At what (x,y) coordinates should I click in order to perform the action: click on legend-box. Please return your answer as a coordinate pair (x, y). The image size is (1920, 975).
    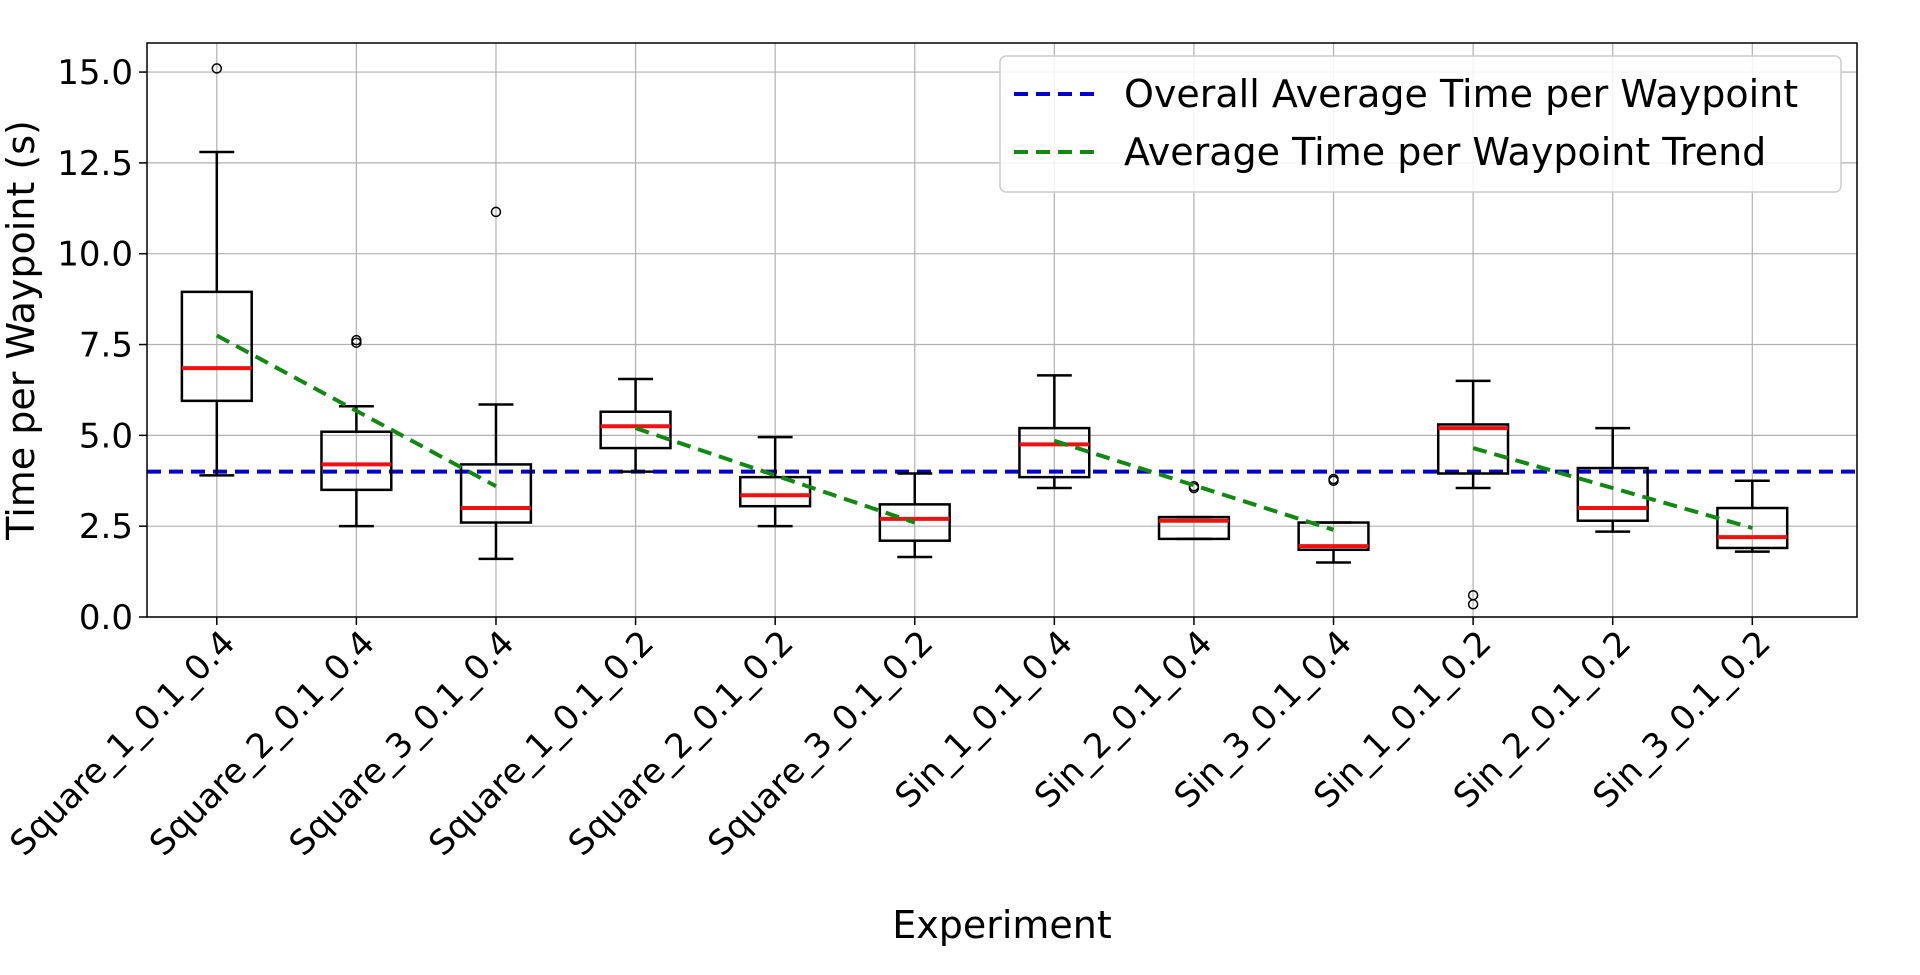
    Looking at the image, I should click on (1420, 124).